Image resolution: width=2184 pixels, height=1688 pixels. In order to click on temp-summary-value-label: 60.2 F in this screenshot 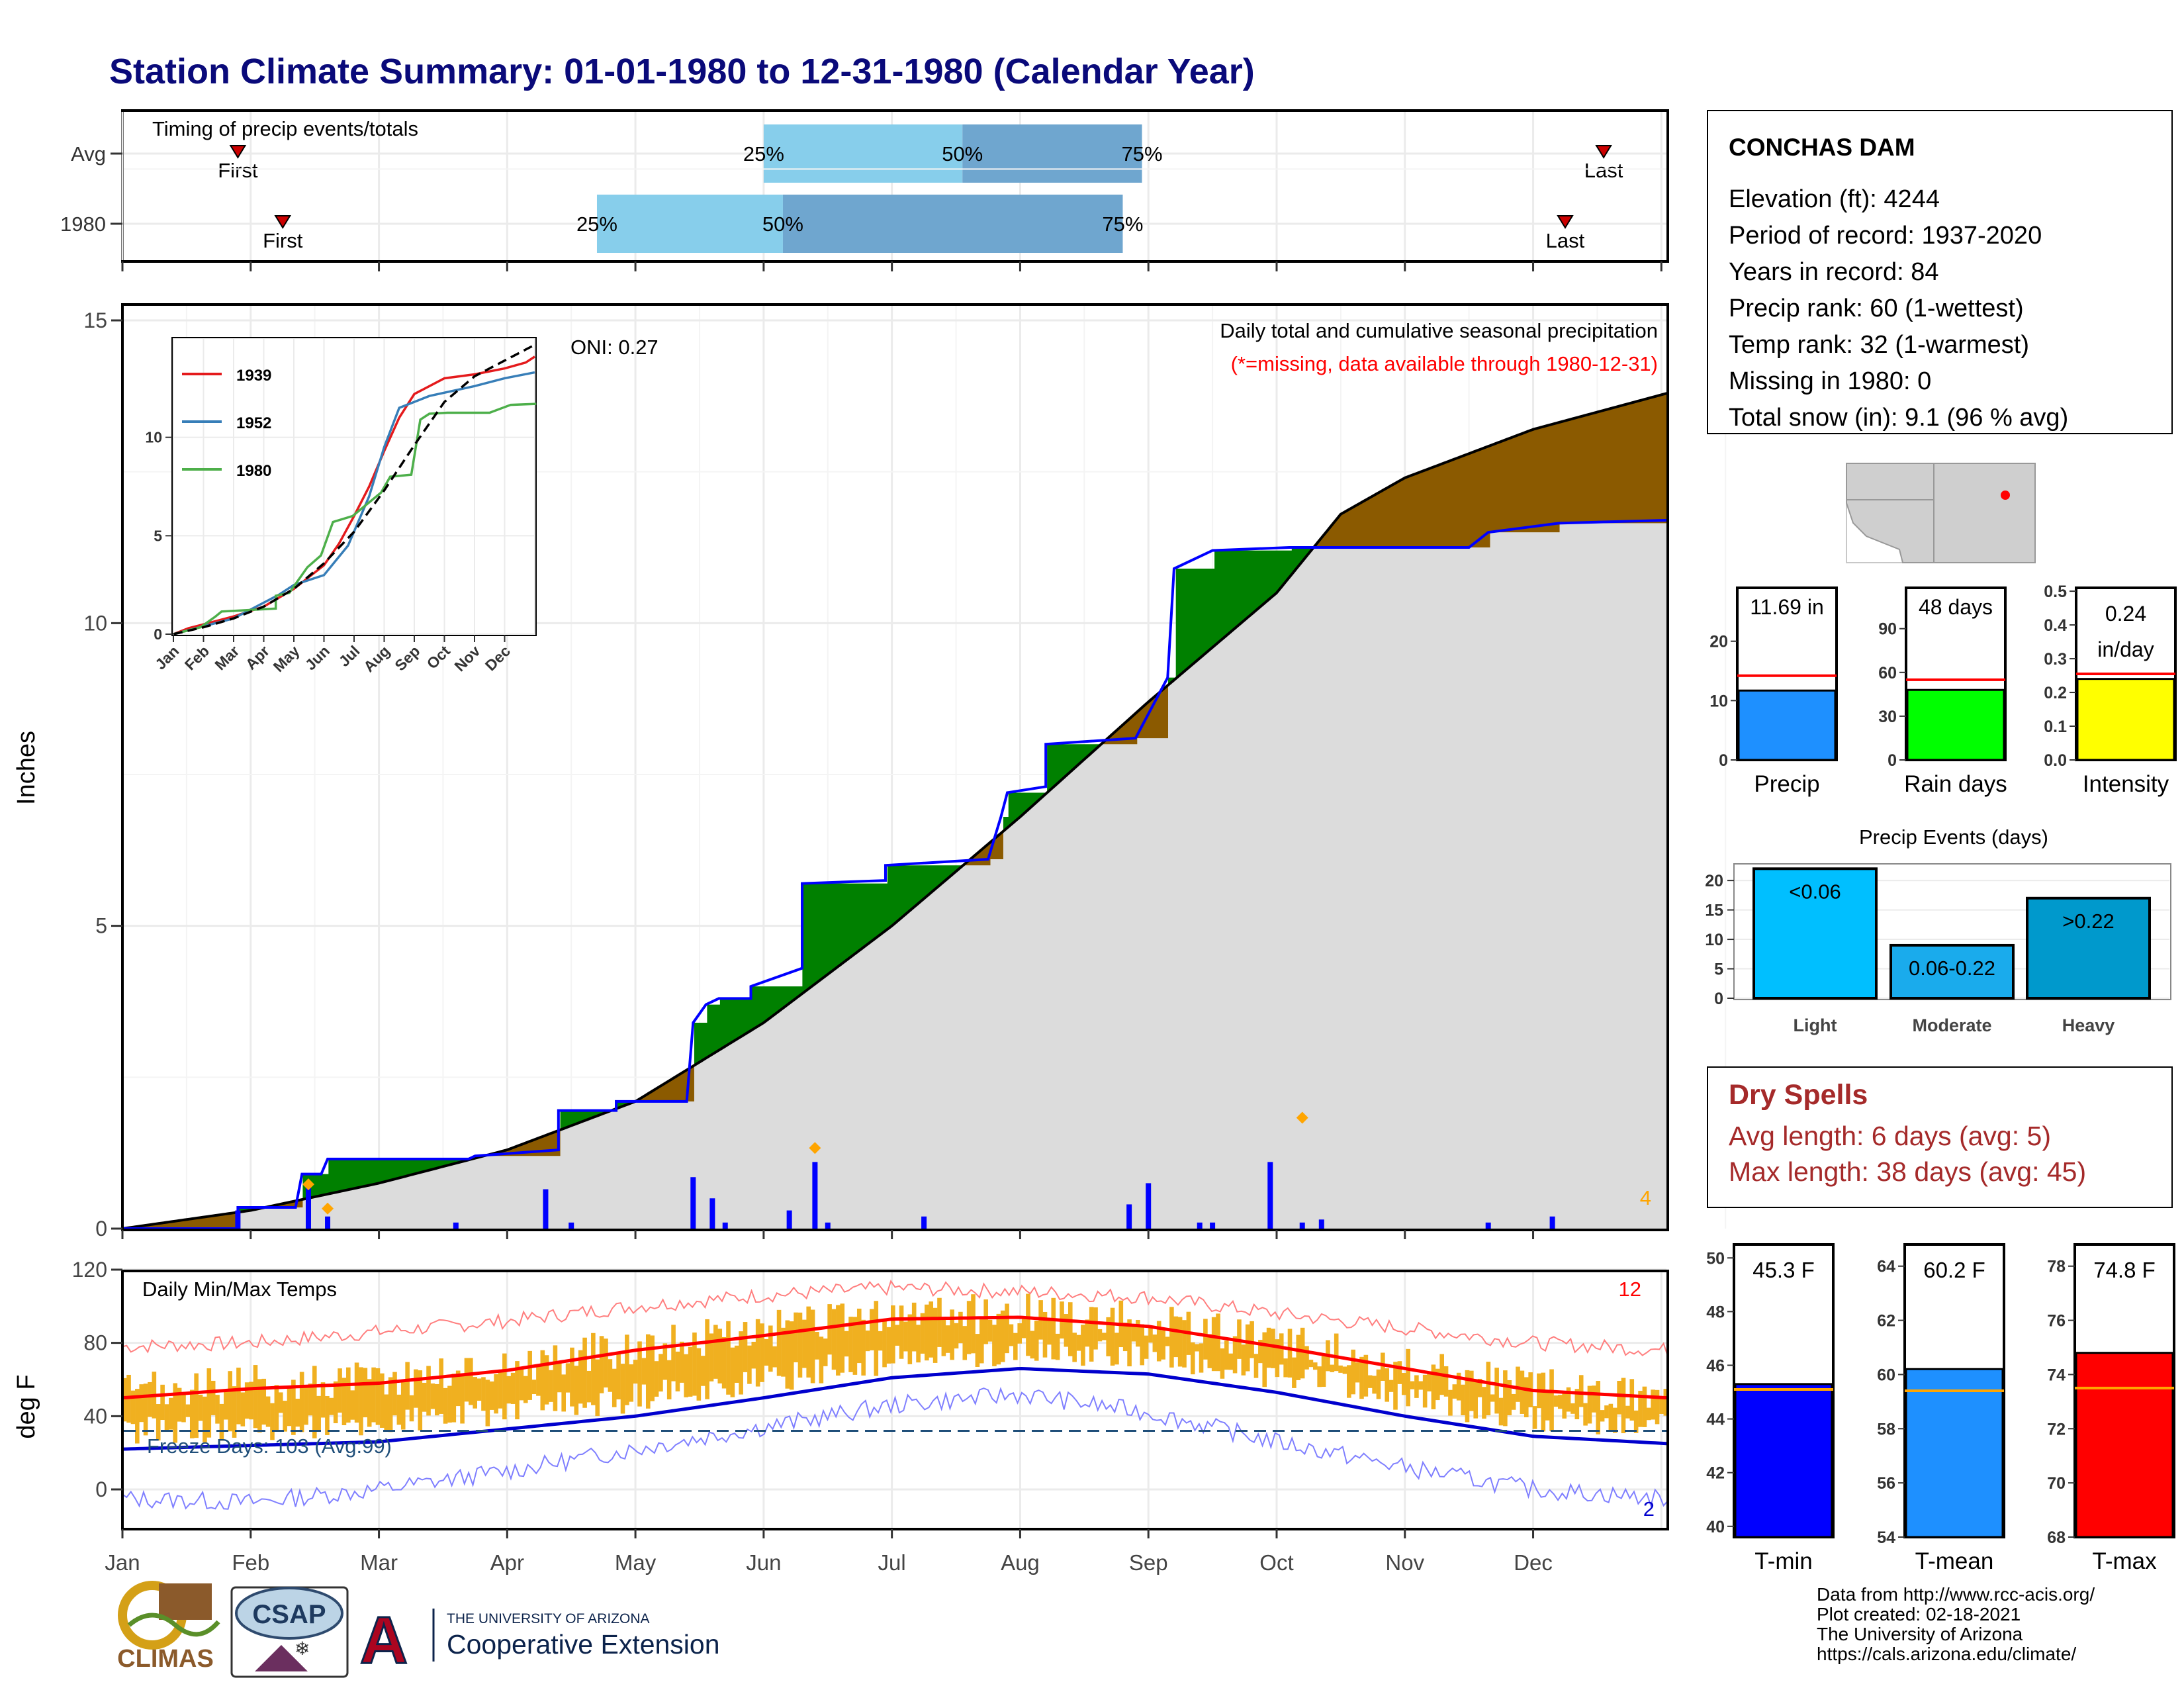, I will do `click(1954, 1270)`.